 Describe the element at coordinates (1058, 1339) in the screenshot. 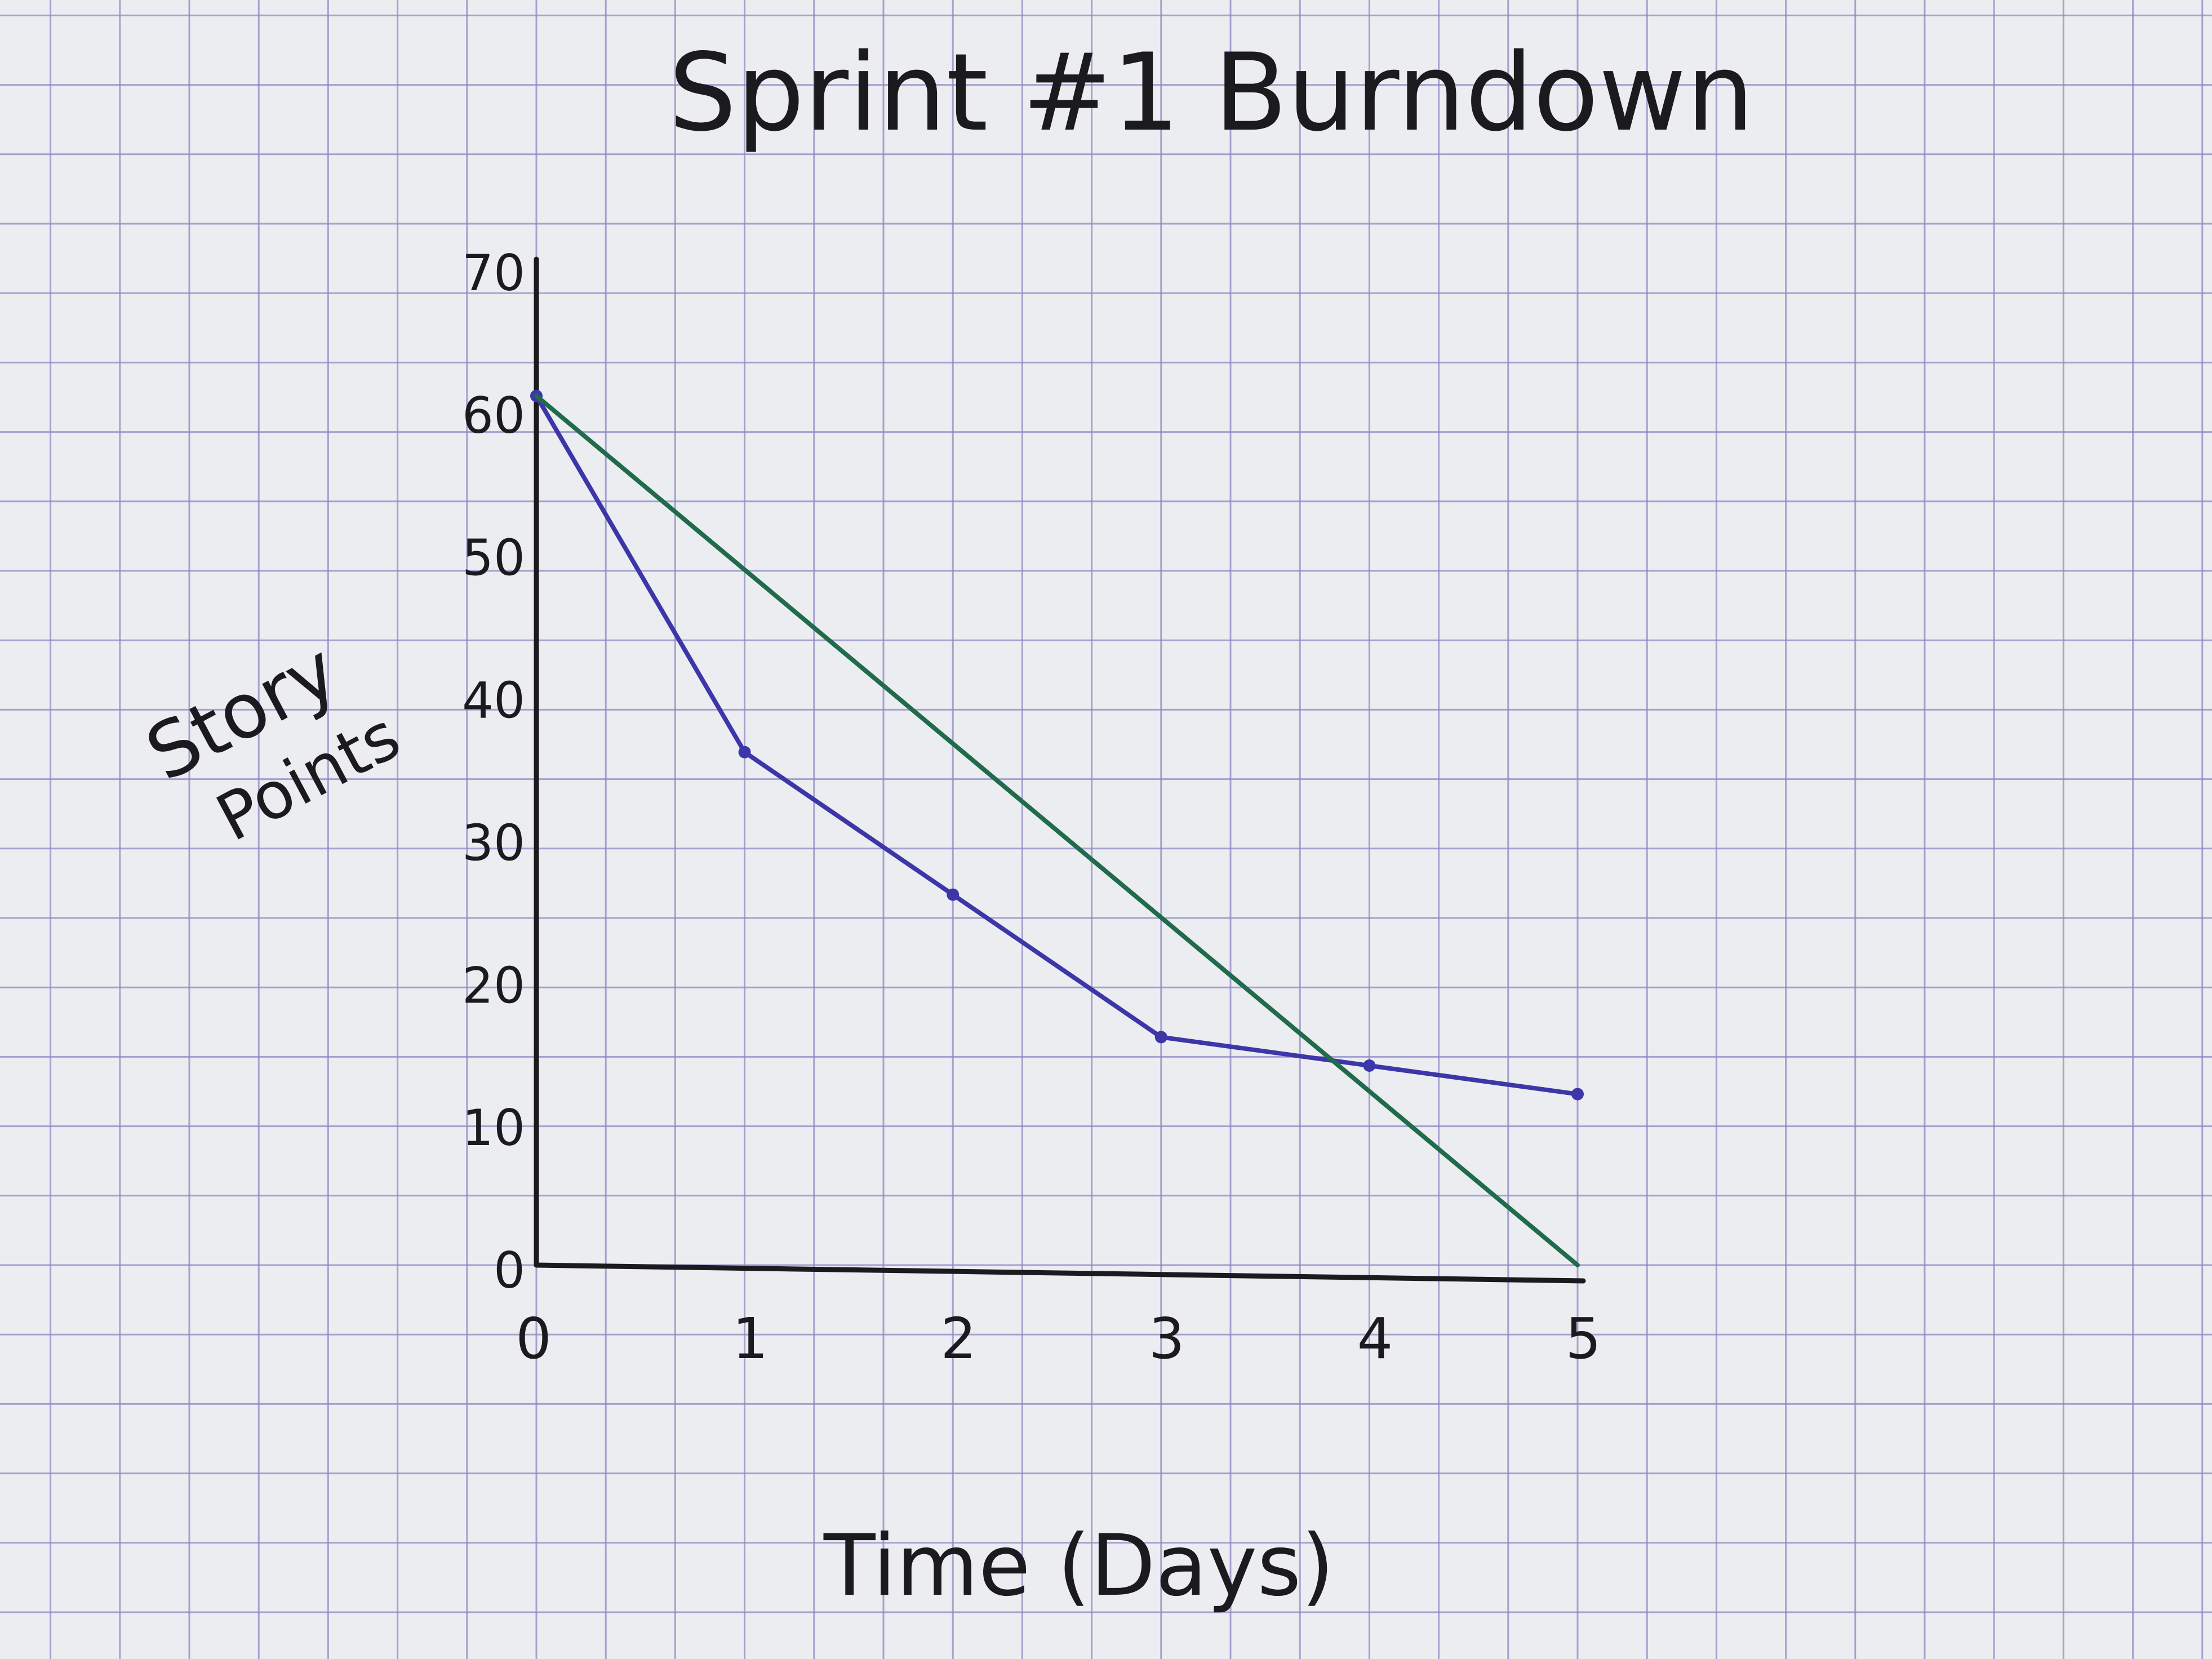

I see `x-tick-labels: 0 1 2 3 4 5` at that location.